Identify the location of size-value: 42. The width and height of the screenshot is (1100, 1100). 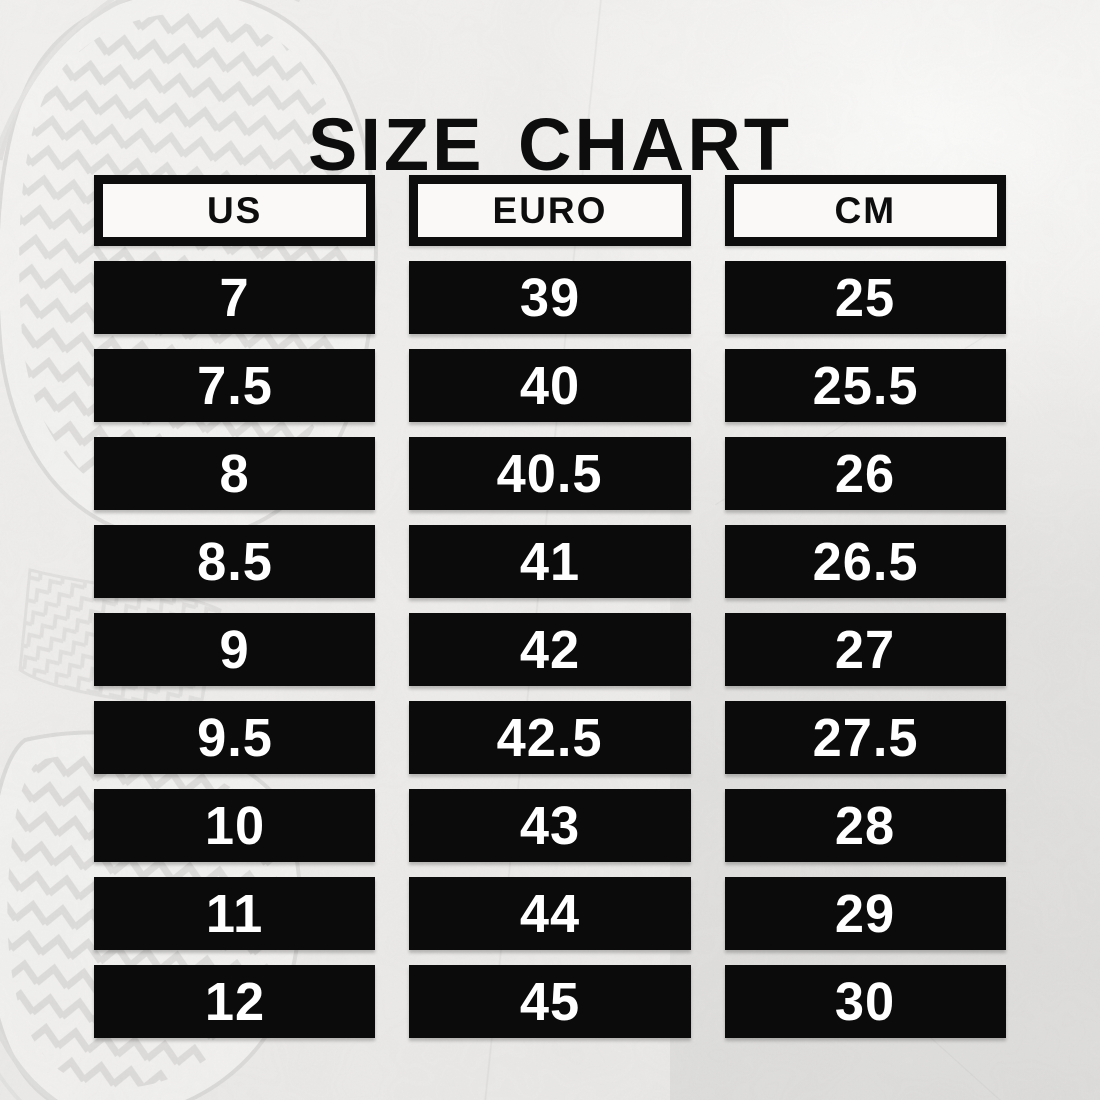
(550, 649).